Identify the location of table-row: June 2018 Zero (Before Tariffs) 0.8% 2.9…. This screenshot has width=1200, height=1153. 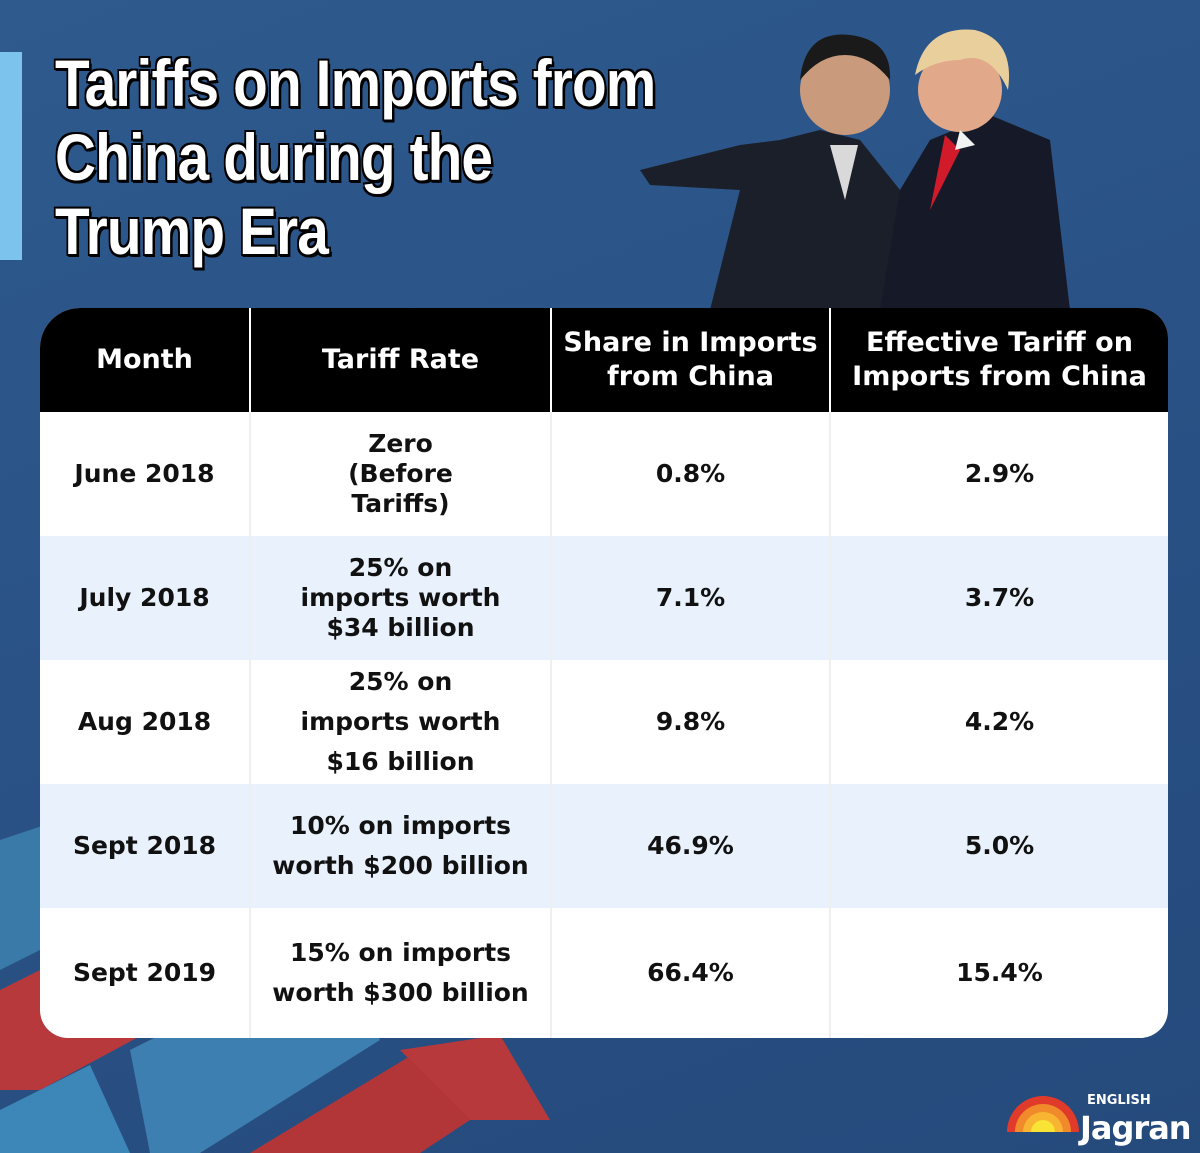
(604, 474).